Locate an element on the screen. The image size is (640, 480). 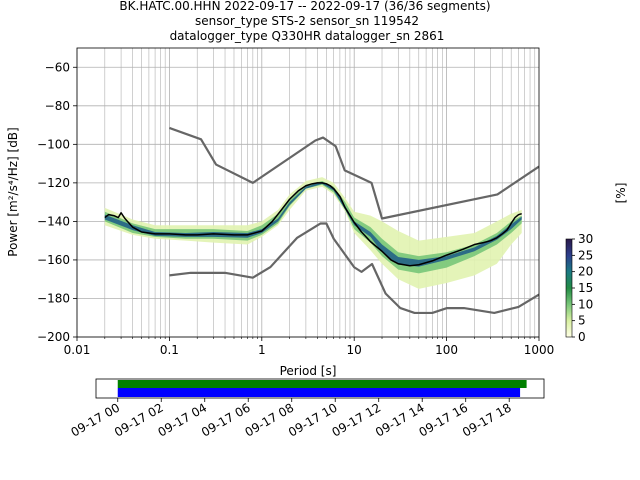
timeline-tick-label: 09-17 00 is located at coordinates (96, 419).